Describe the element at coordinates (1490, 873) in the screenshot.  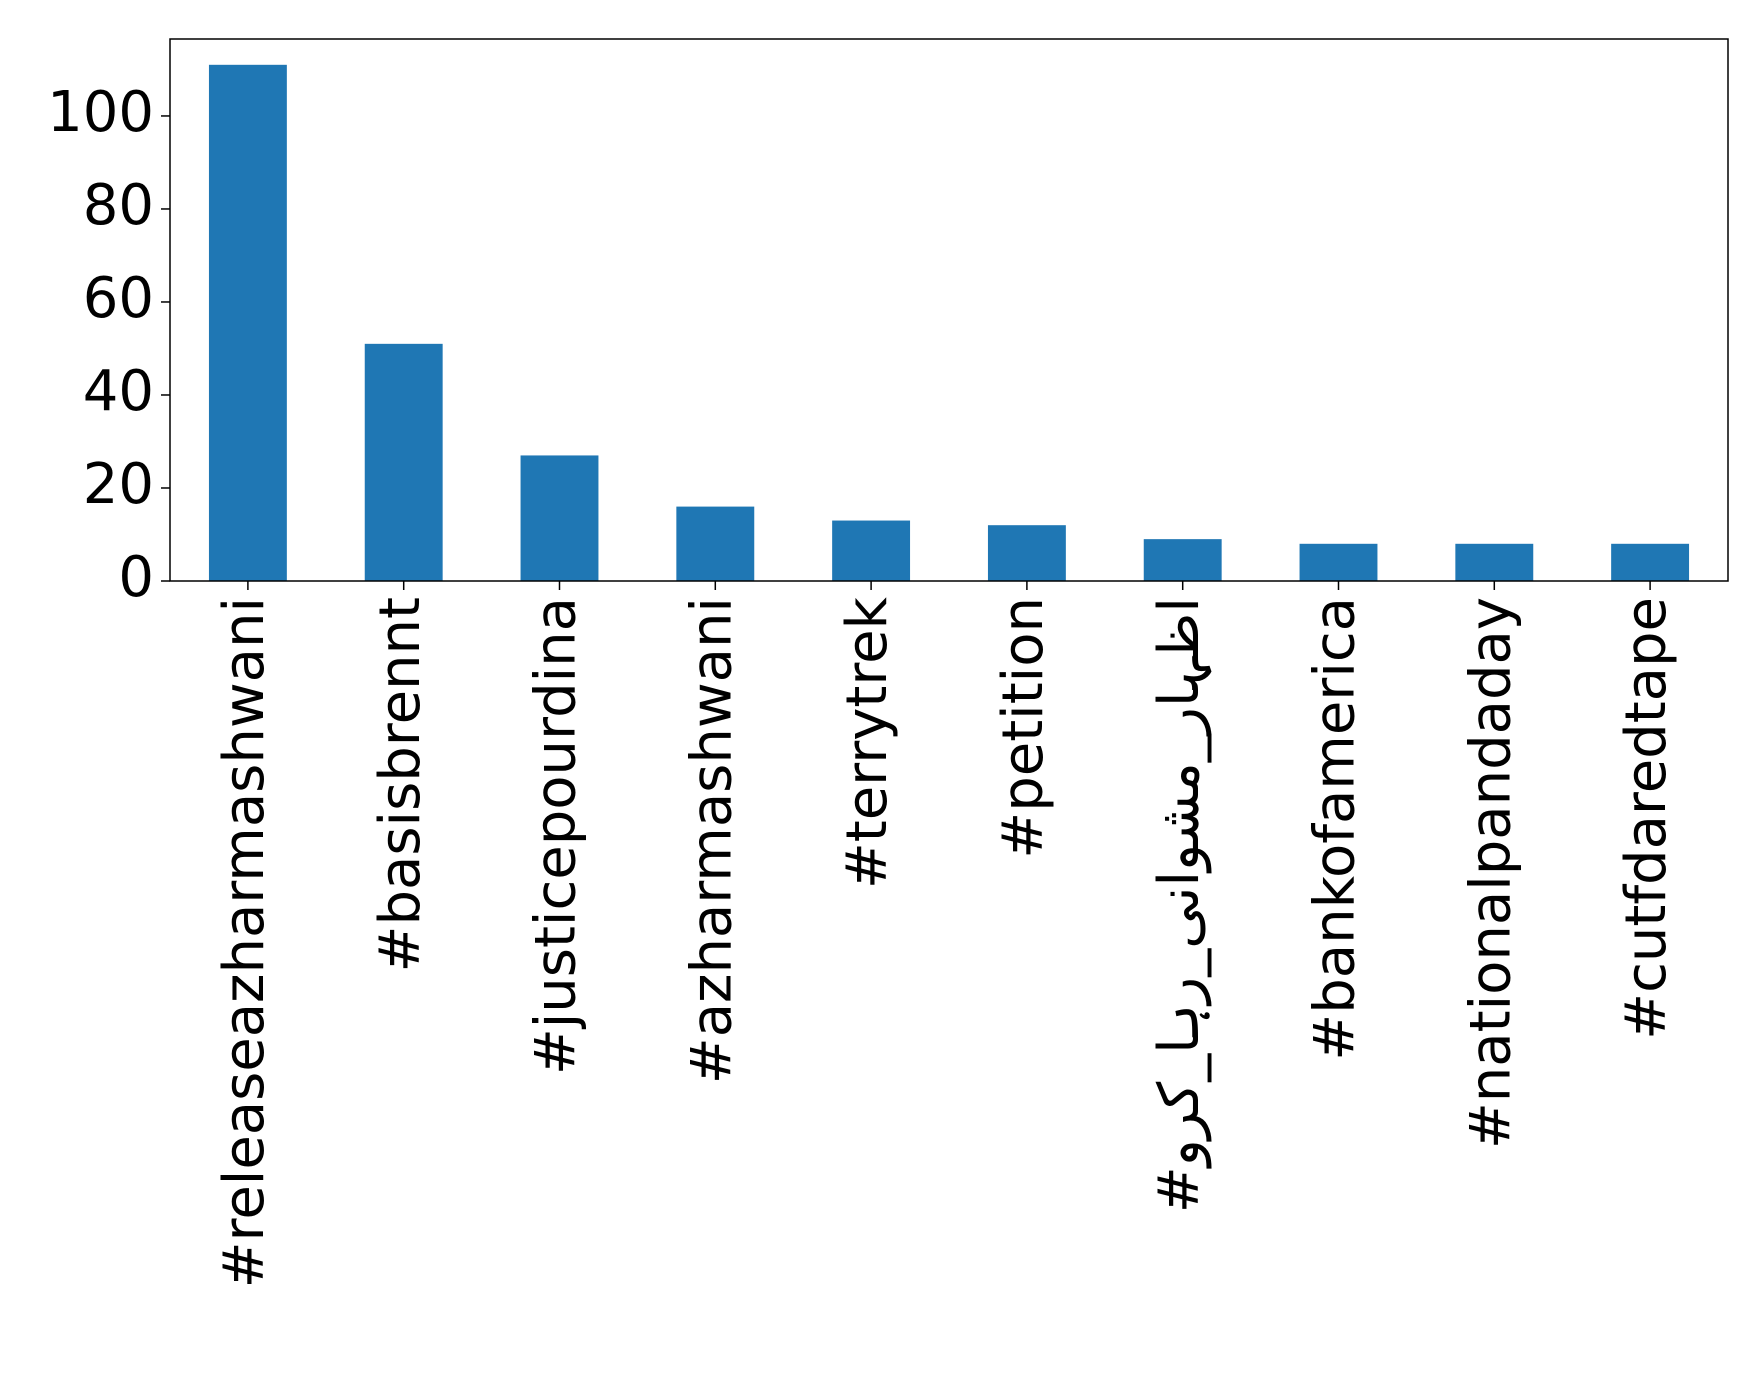
I see `x-tick-label: #nationalpandaday` at that location.